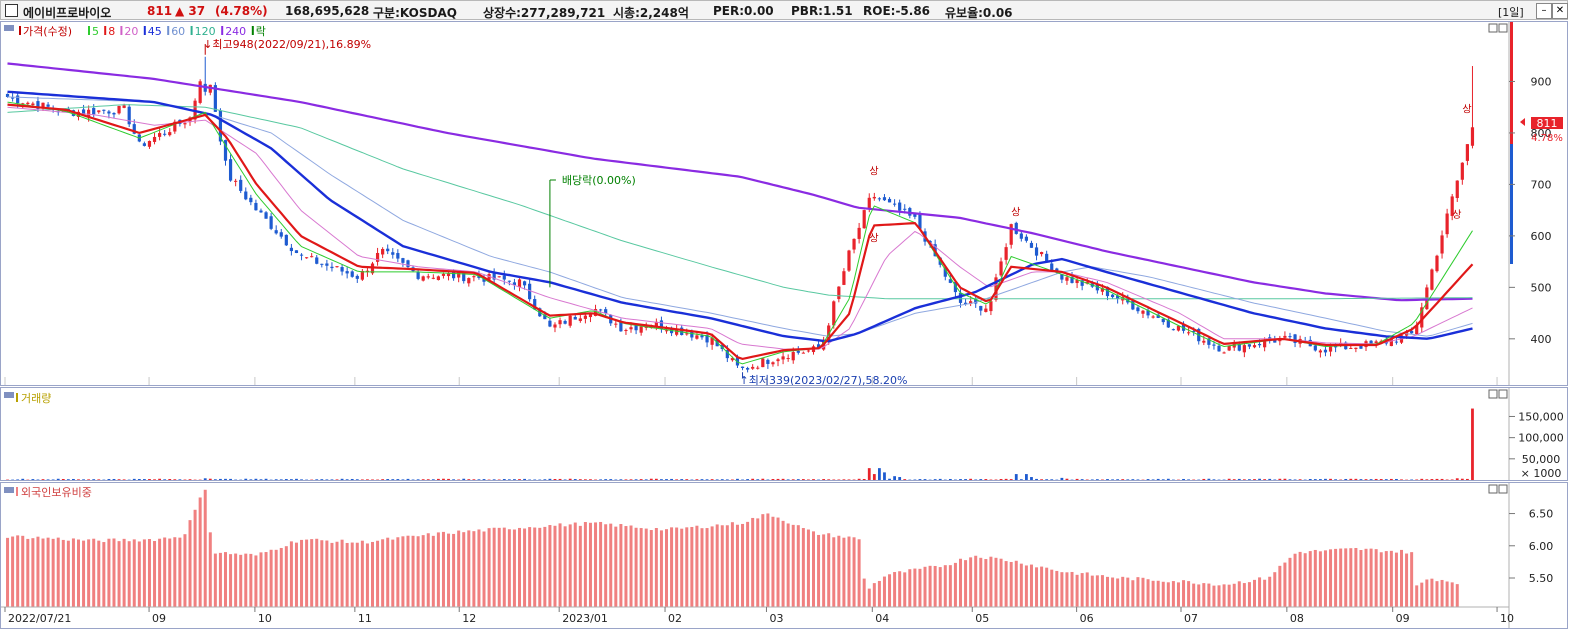 The height and width of the screenshot is (629, 1570). Describe the element at coordinates (1511, 83) in the screenshot. I see `price-range-up-bar` at that location.